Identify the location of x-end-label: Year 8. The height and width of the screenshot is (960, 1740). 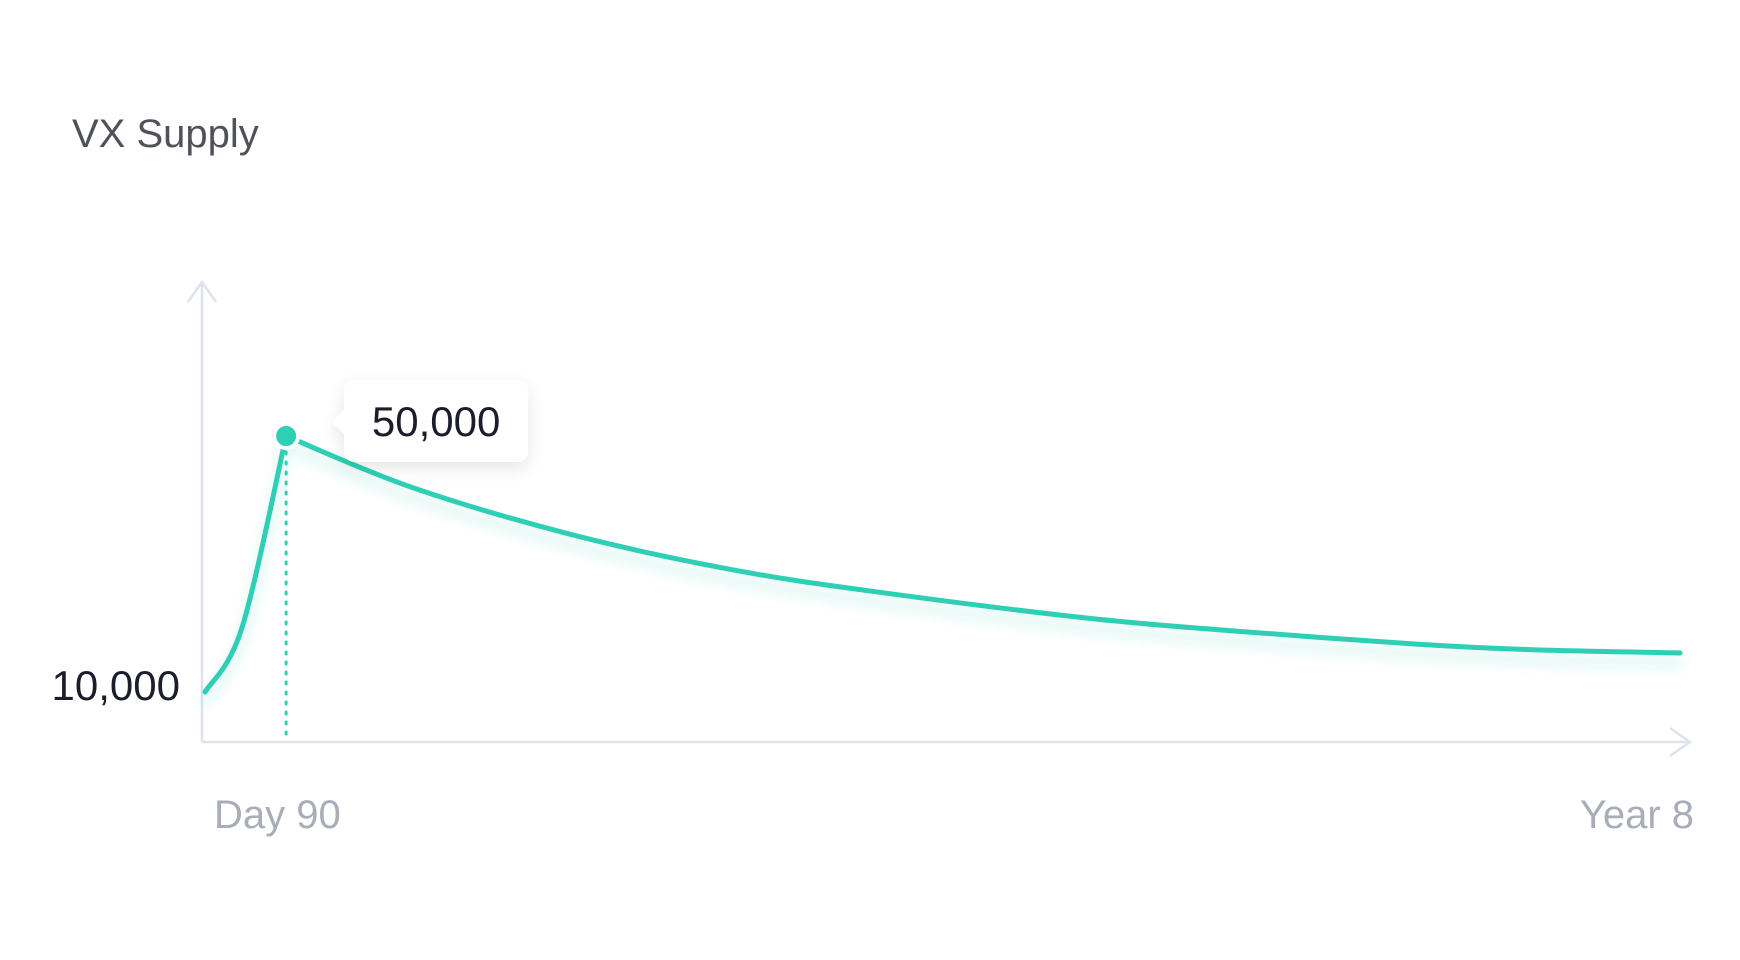
(1637, 815).